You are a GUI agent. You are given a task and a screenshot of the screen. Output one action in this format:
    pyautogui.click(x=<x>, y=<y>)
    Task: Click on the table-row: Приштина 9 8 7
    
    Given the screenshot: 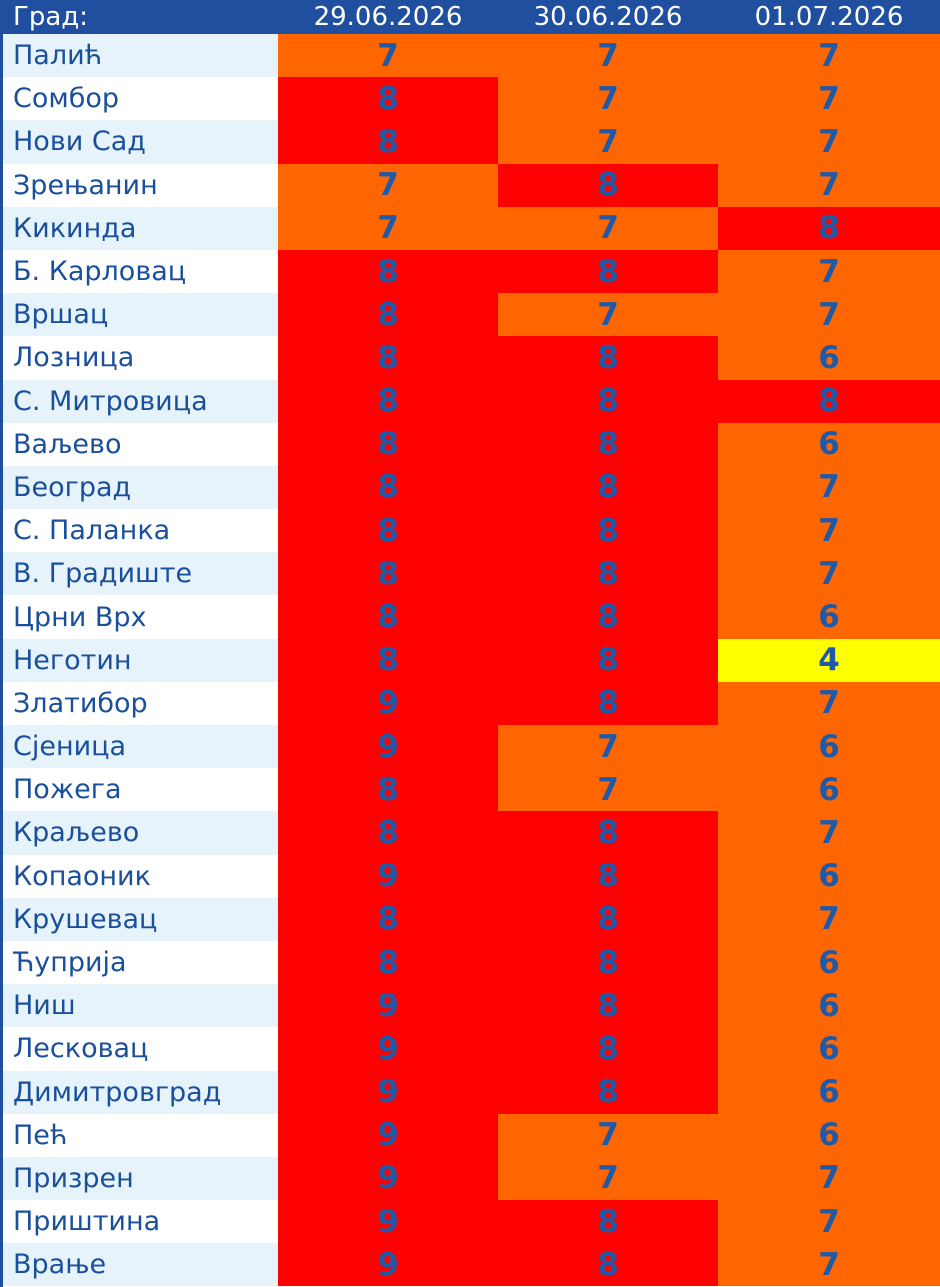 What is the action you would take?
    pyautogui.click(x=471, y=1222)
    